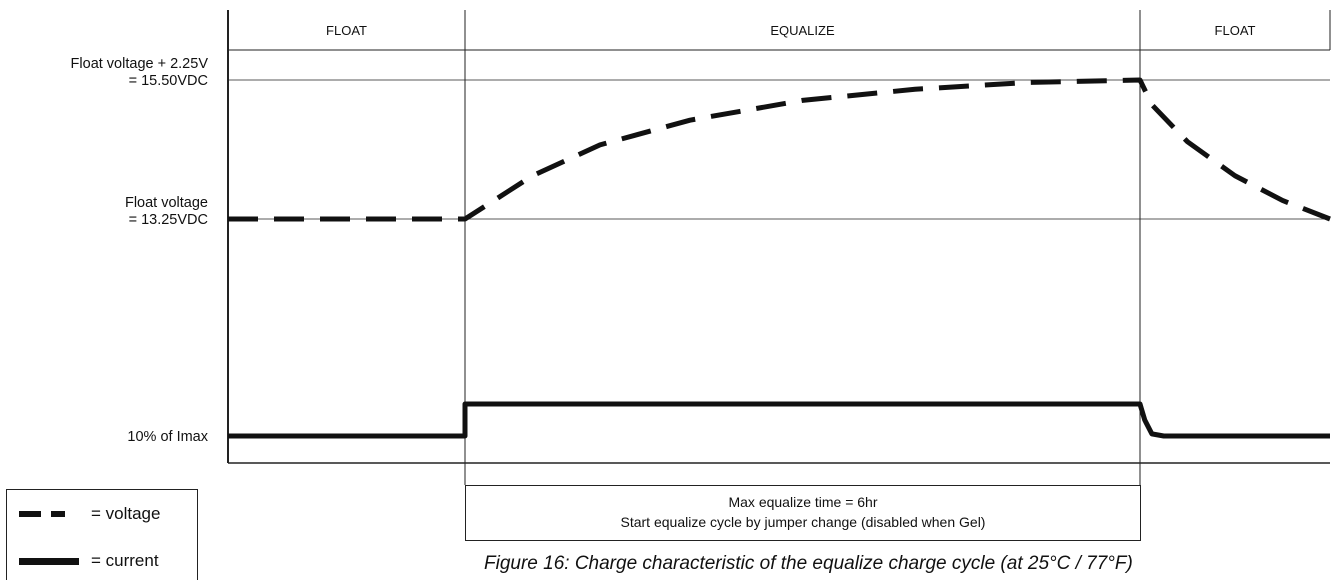  What do you see at coordinates (802, 30) in the screenshot?
I see `phase-label: EQUALIZE` at bounding box center [802, 30].